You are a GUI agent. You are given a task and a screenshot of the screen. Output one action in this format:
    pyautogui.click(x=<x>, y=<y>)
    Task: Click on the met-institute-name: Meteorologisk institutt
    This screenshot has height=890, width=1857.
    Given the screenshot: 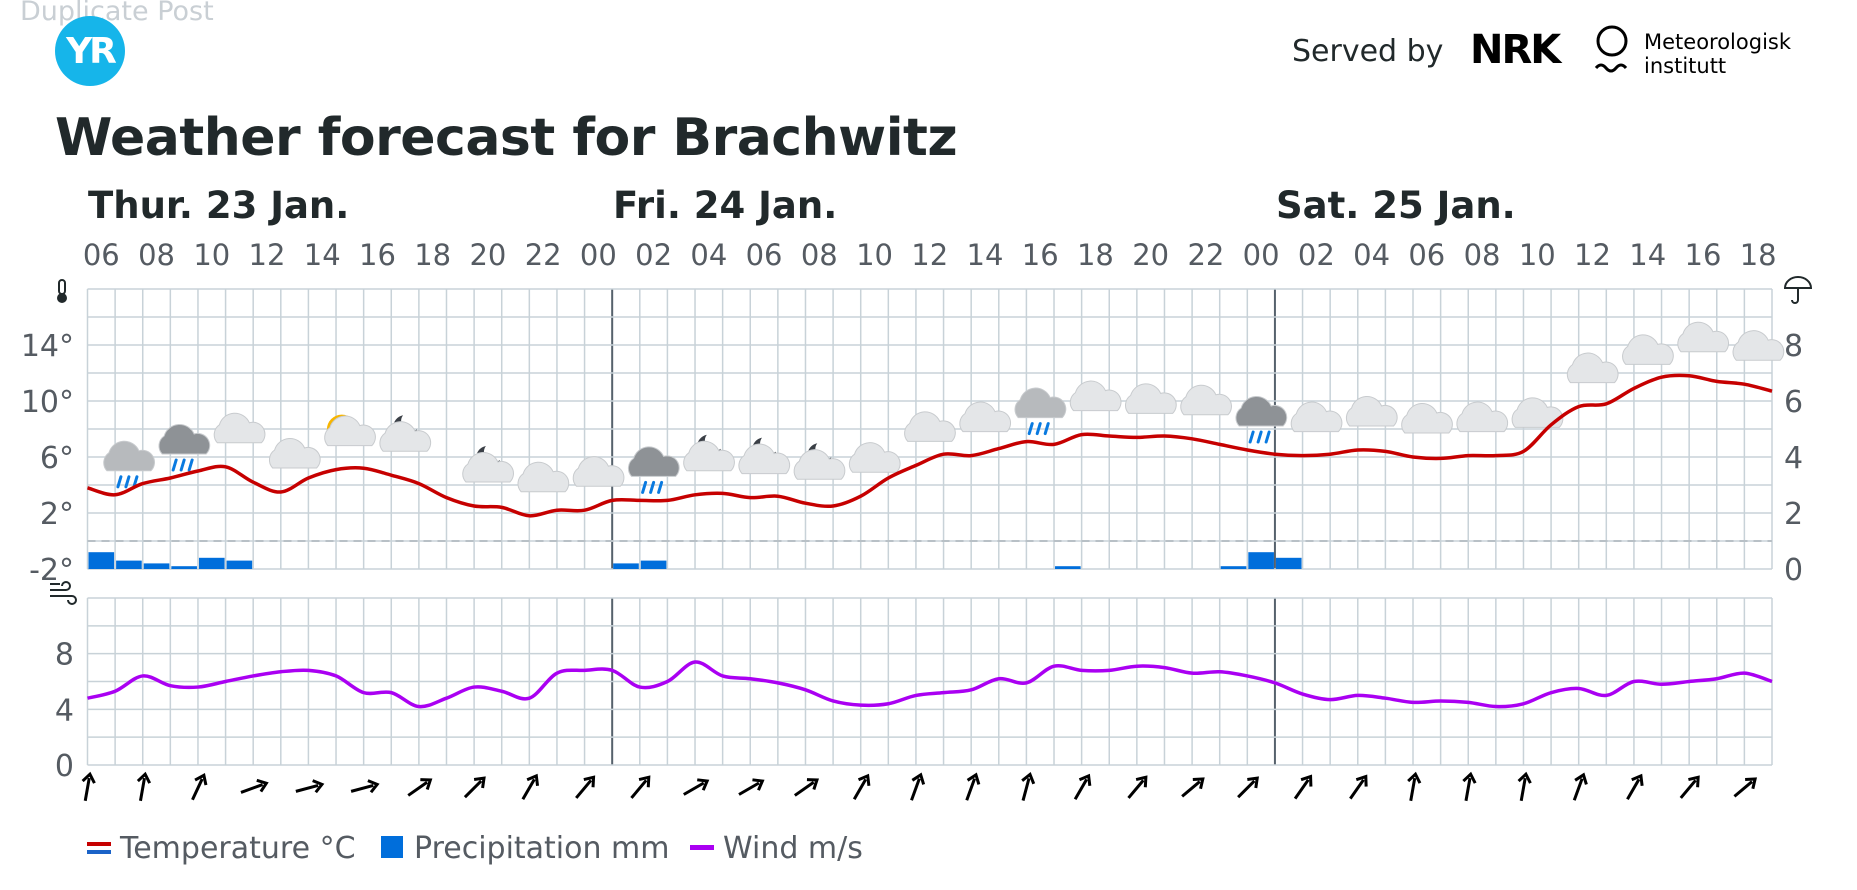 What is the action you would take?
    pyautogui.click(x=1717, y=54)
    